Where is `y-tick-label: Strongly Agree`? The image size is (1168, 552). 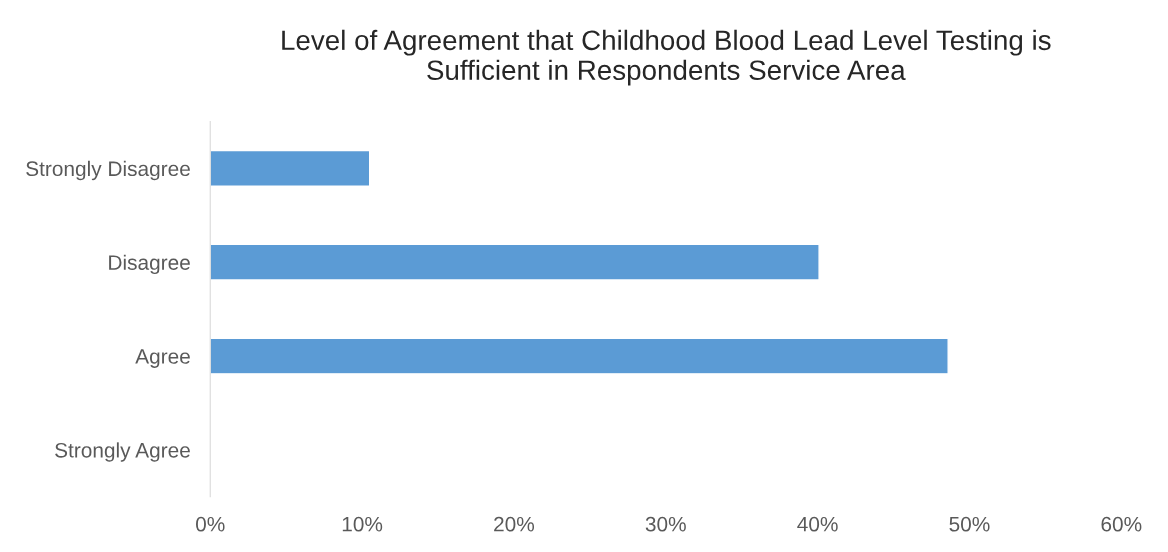 y-tick-label: Strongly Agree is located at coordinates (122, 452).